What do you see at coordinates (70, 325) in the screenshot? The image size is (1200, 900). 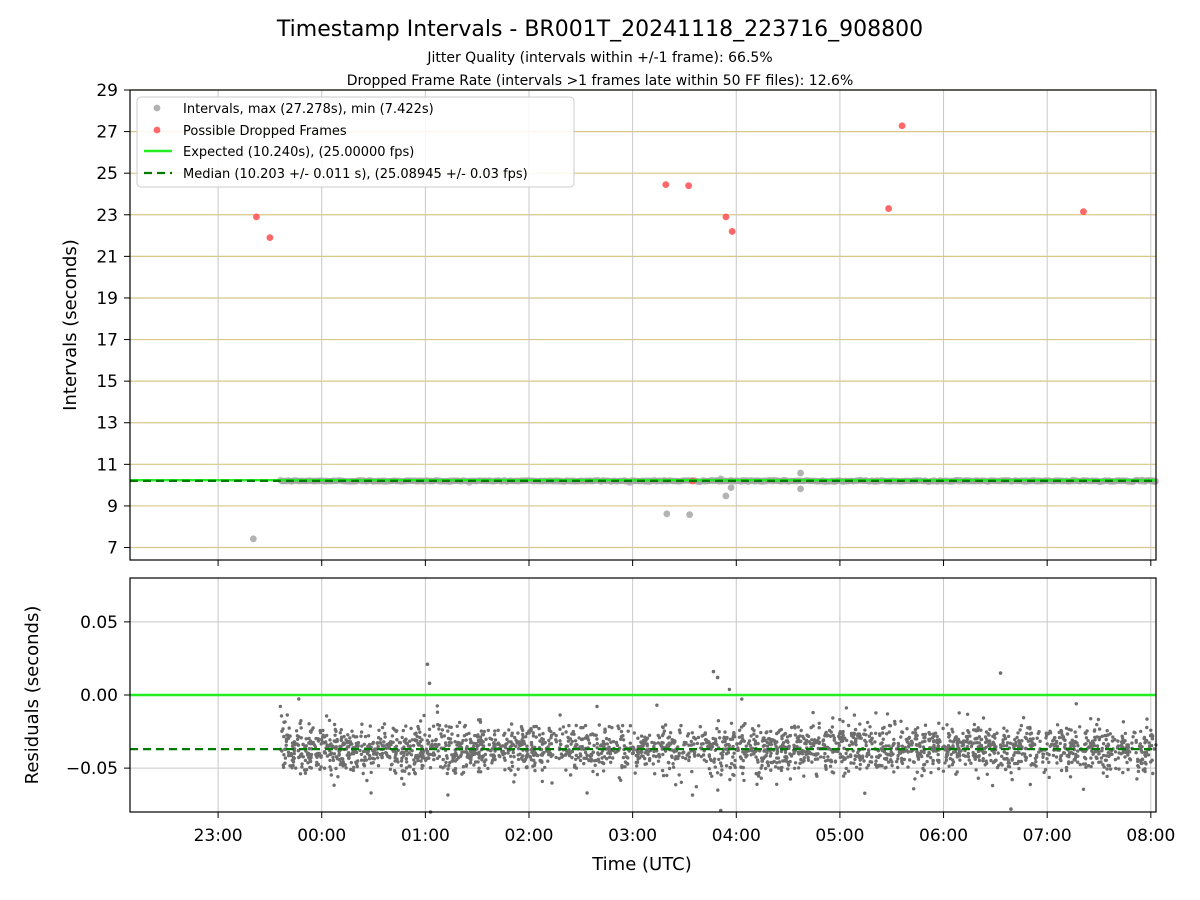 I see `top-y-axis-label: Intervals (seconds)` at bounding box center [70, 325].